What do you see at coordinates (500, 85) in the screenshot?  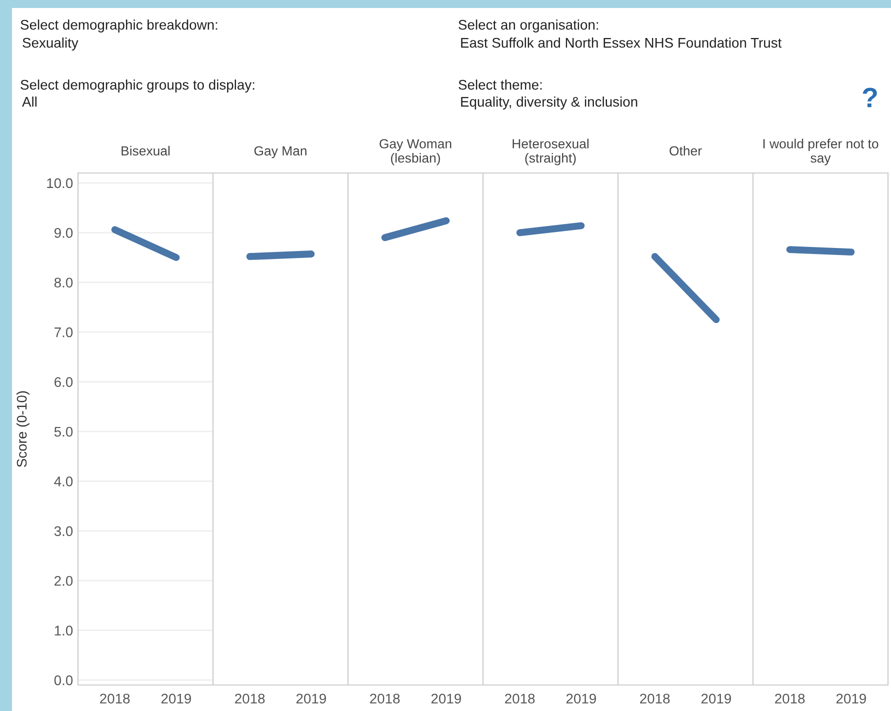 I see `text: Select theme:` at bounding box center [500, 85].